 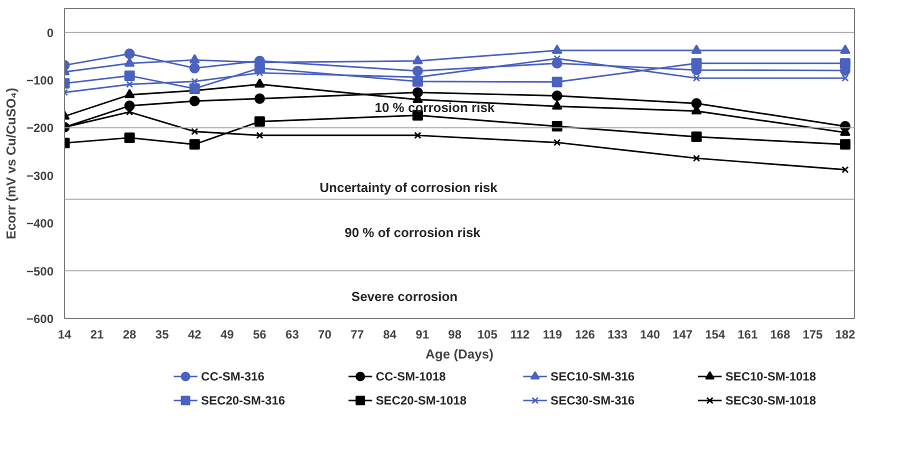 I want to click on y-tick-label: −200, so click(x=40, y=128).